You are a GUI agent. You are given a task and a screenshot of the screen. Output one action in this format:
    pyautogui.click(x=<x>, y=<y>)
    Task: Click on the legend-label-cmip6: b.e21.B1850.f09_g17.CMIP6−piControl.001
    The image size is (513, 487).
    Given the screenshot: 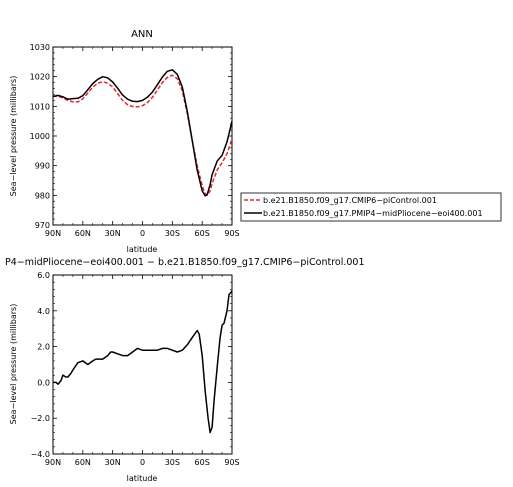 What is the action you would take?
    pyautogui.click(x=350, y=200)
    